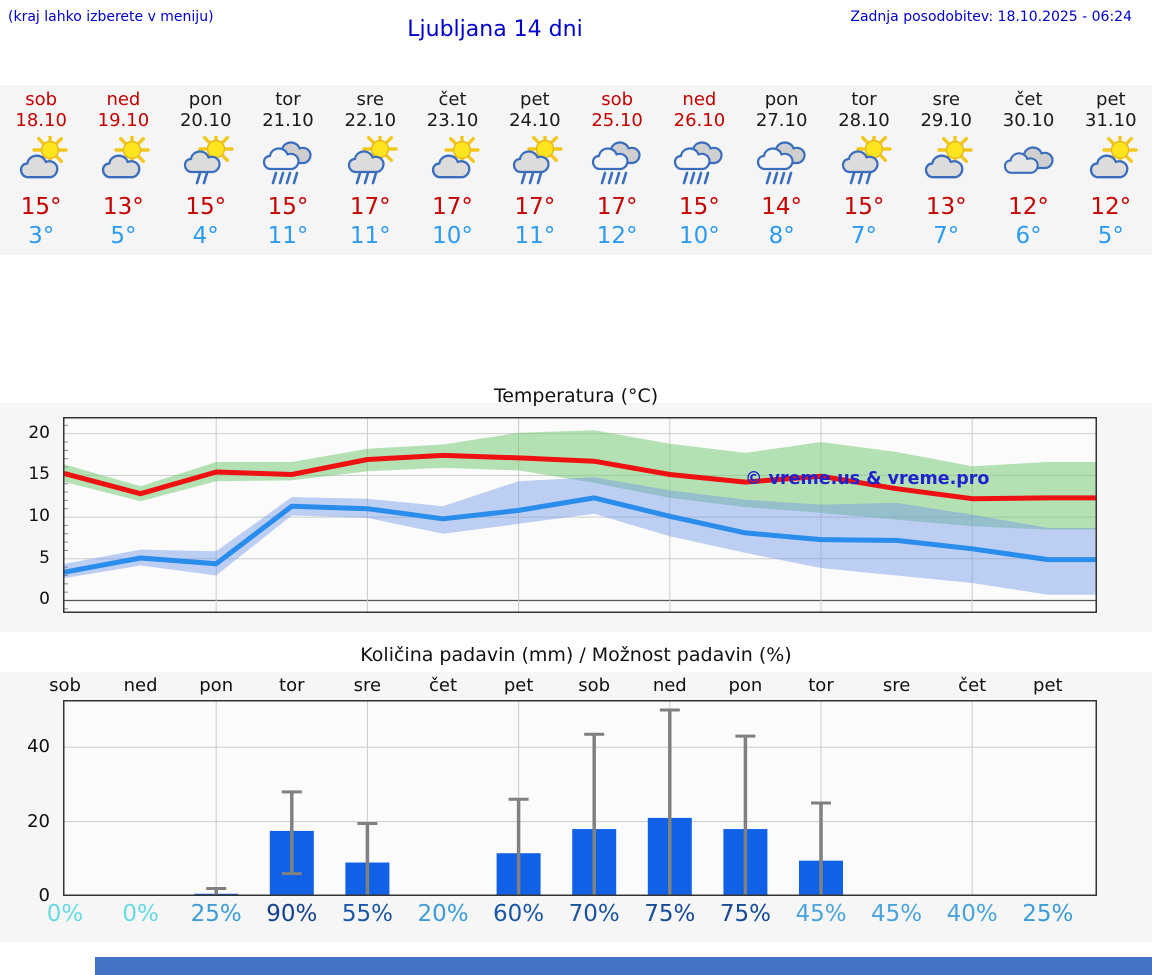 This screenshot has height=975, width=1152. What do you see at coordinates (452, 120) in the screenshot?
I see `day-date-label: 23.10` at bounding box center [452, 120].